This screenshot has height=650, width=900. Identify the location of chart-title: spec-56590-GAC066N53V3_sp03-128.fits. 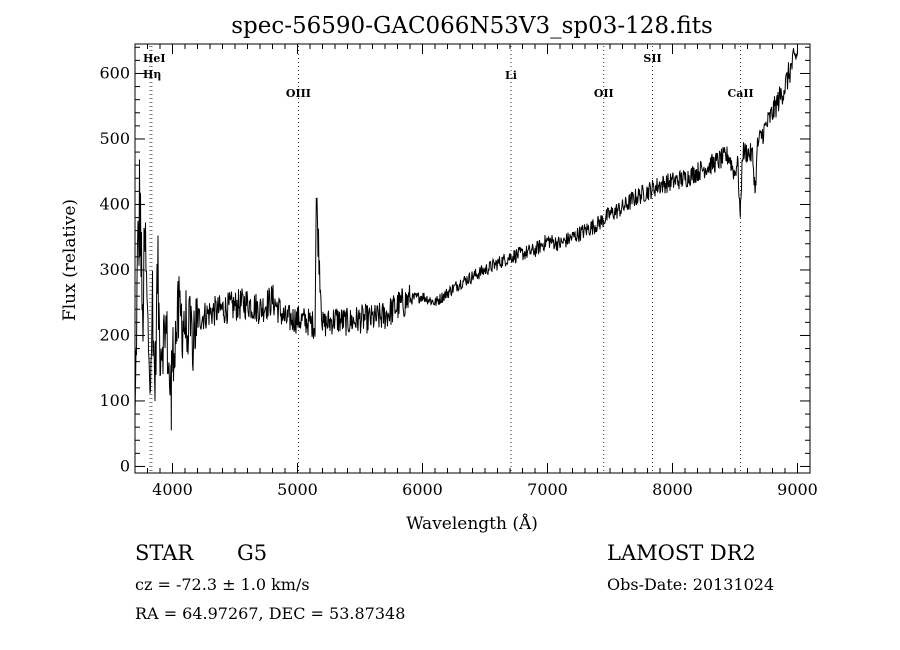
(472, 26).